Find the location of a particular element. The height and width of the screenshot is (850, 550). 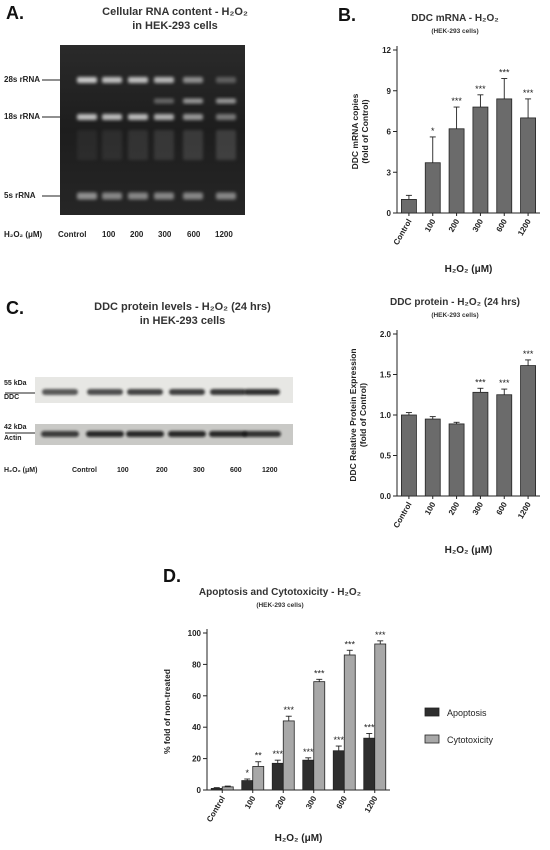

panel-a-gel is located at coordinates (143, 130).